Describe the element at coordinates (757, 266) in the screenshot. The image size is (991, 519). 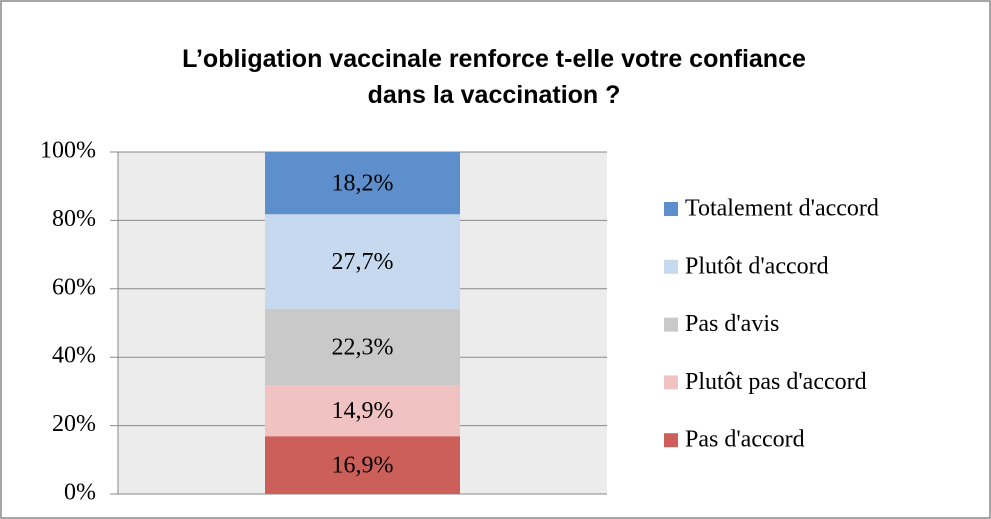
I see `legend-label: Plutôt d'accord` at that location.